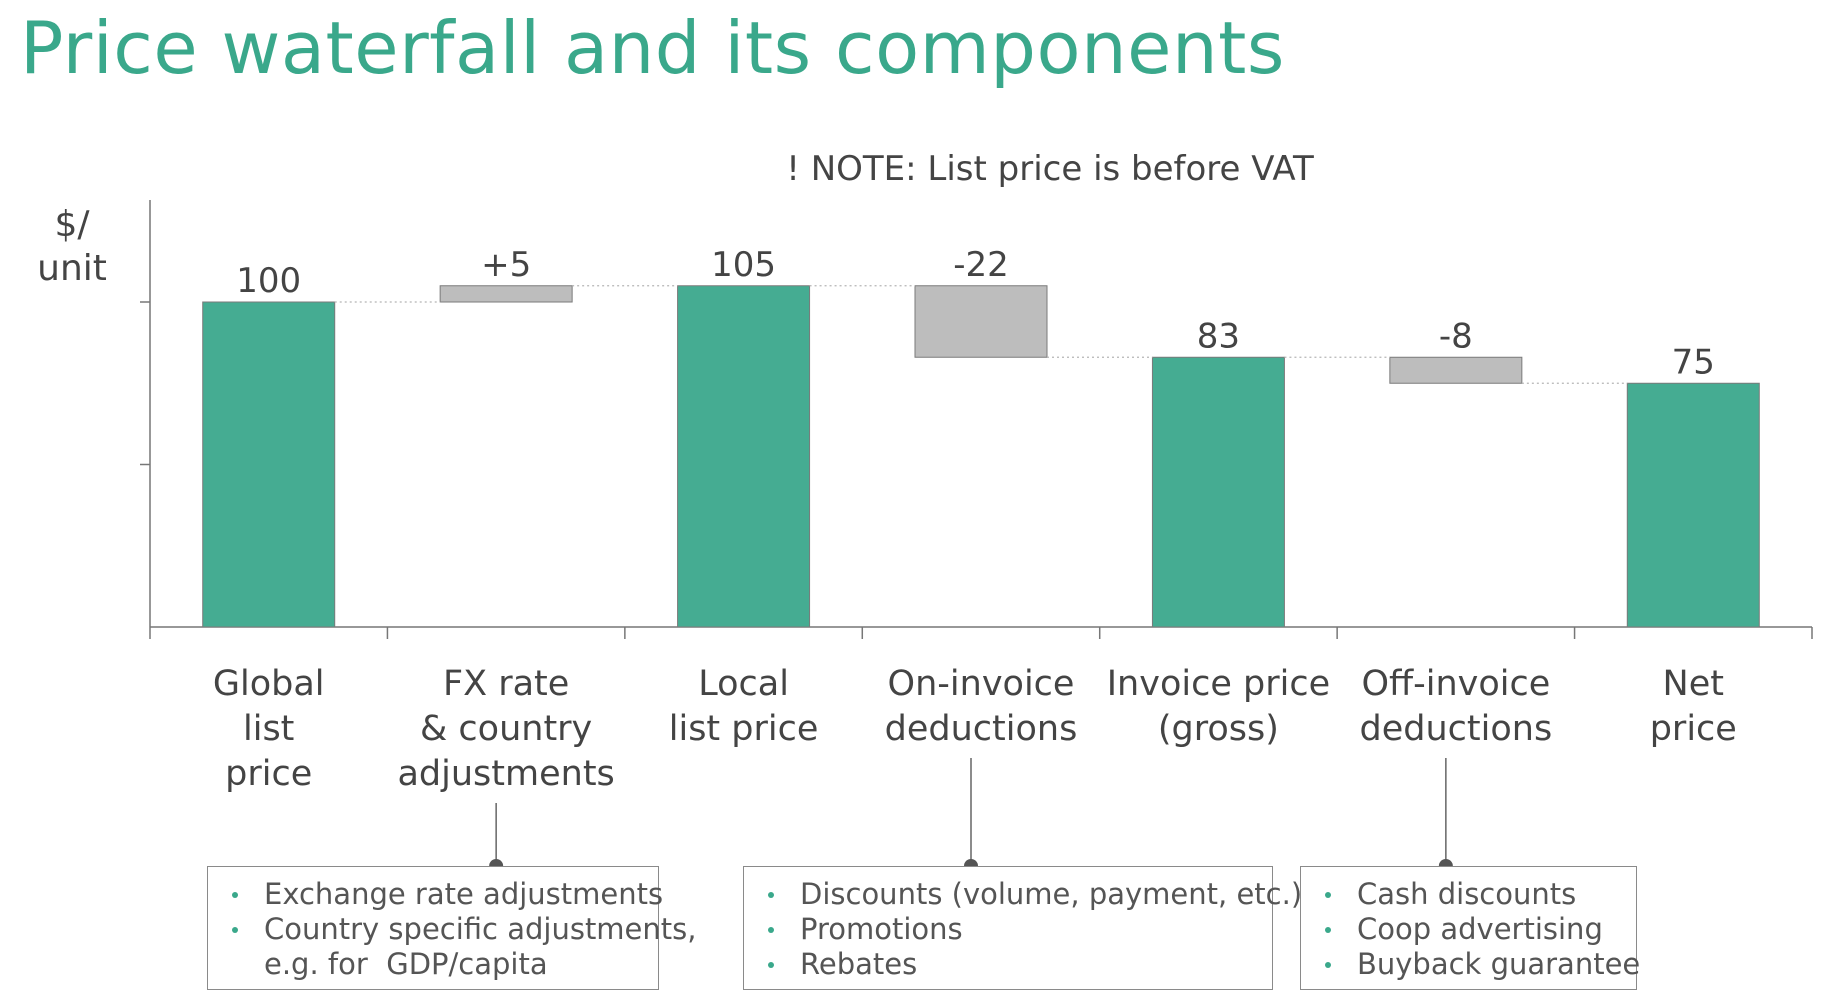  Describe the element at coordinates (1693, 706) in the screenshot. I see `category-label: Net price` at that location.